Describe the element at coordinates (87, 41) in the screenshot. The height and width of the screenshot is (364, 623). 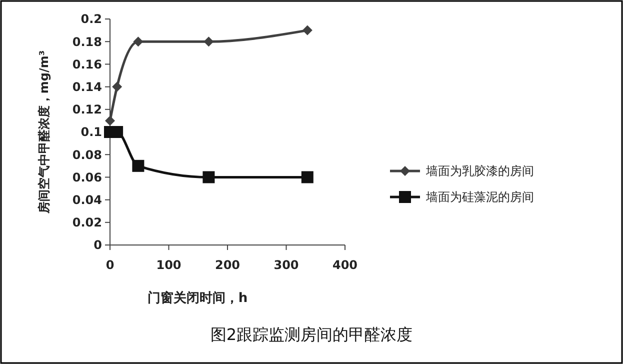
I see `y-tick-label: 0.18` at that location.